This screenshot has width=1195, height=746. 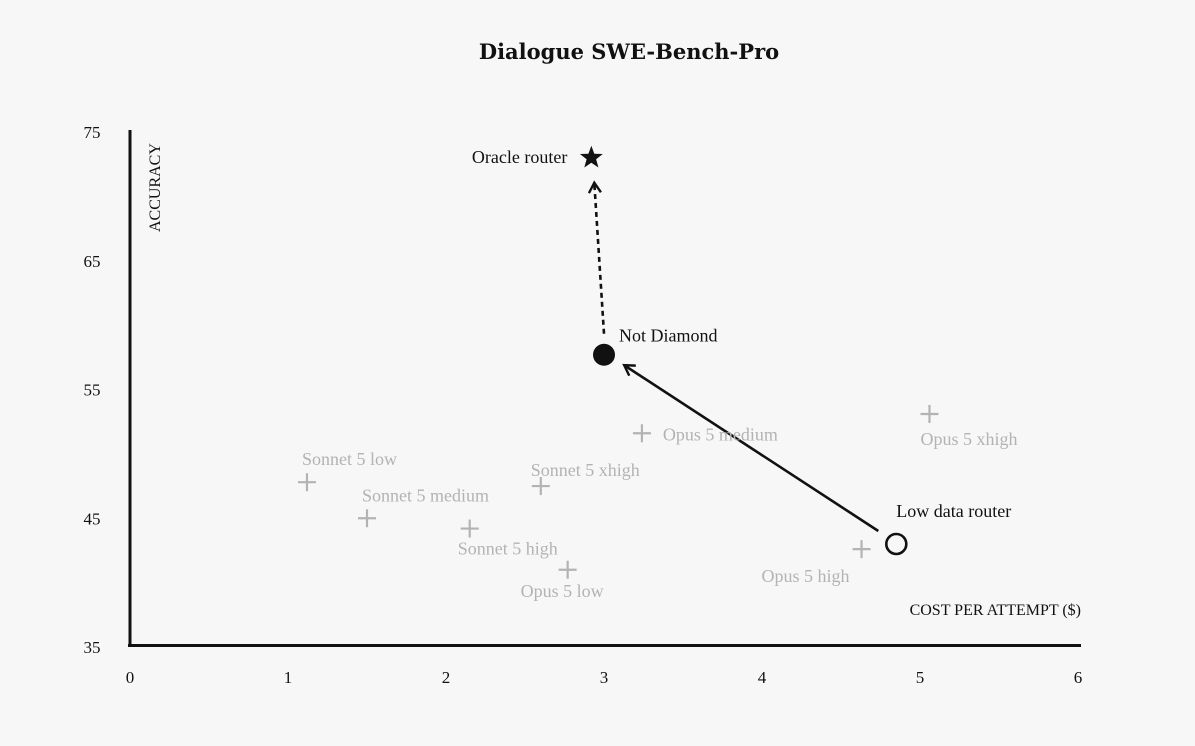 What do you see at coordinates (896, 544) in the screenshot?
I see `open-circle-marker` at bounding box center [896, 544].